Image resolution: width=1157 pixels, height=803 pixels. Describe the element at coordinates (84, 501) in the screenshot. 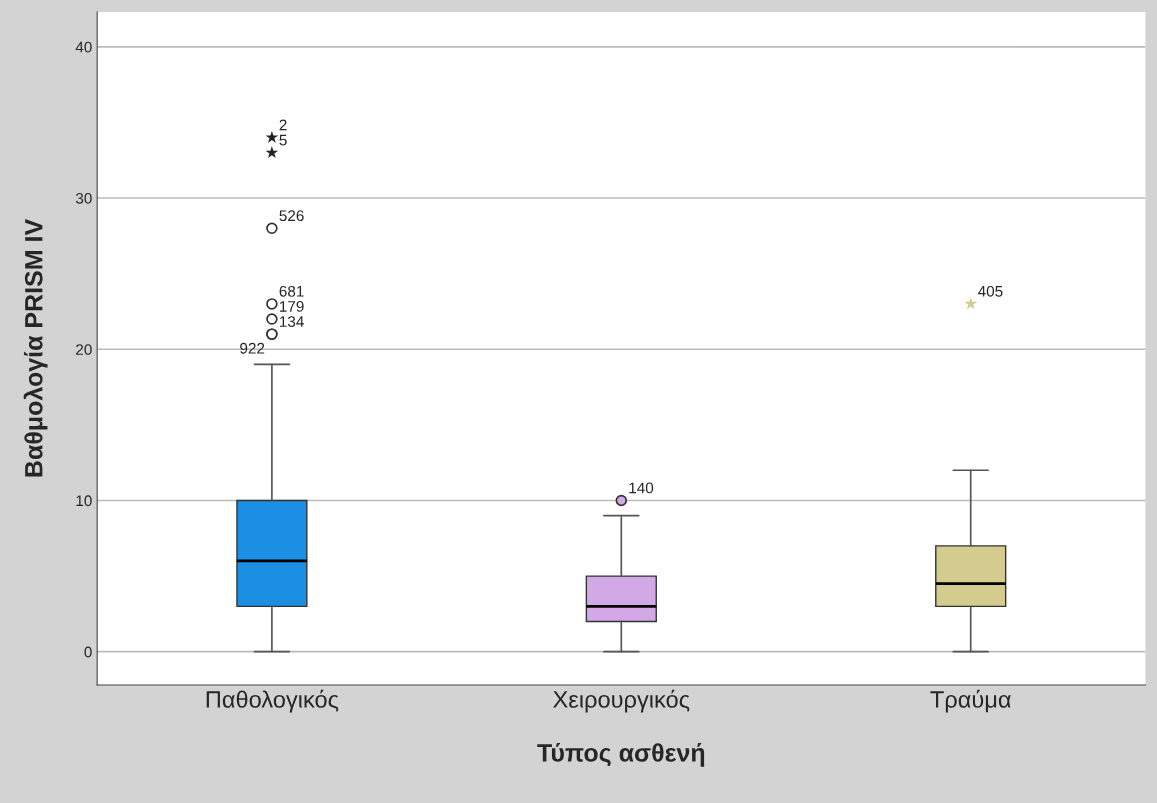

I see `y-tick-label: 10` at that location.